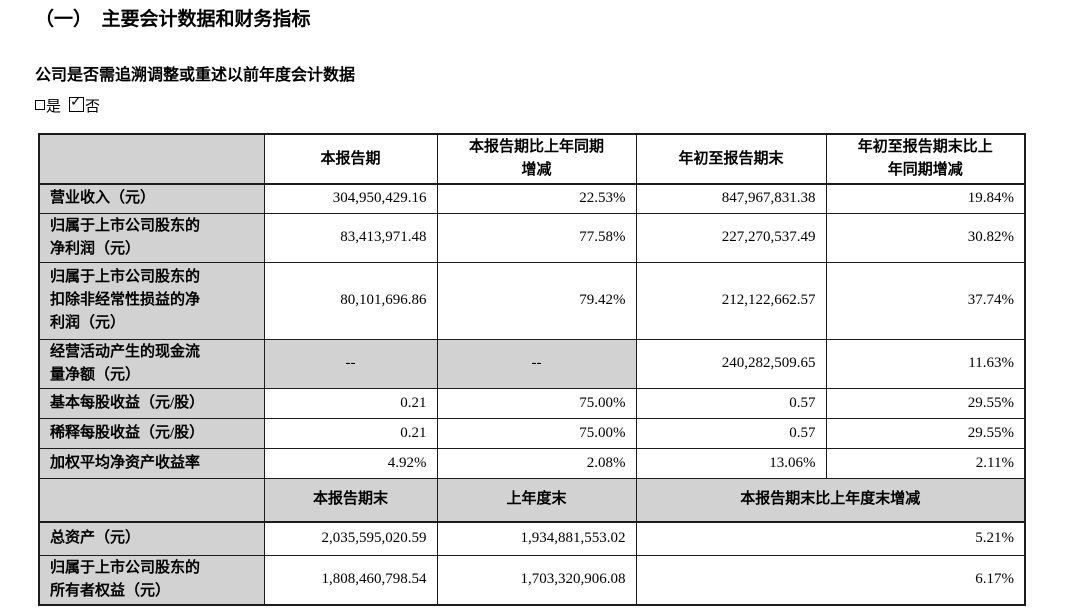  What do you see at coordinates (925, 237) in the screenshot?
I see `cell-ytd-yoy: 30.82%` at bounding box center [925, 237].